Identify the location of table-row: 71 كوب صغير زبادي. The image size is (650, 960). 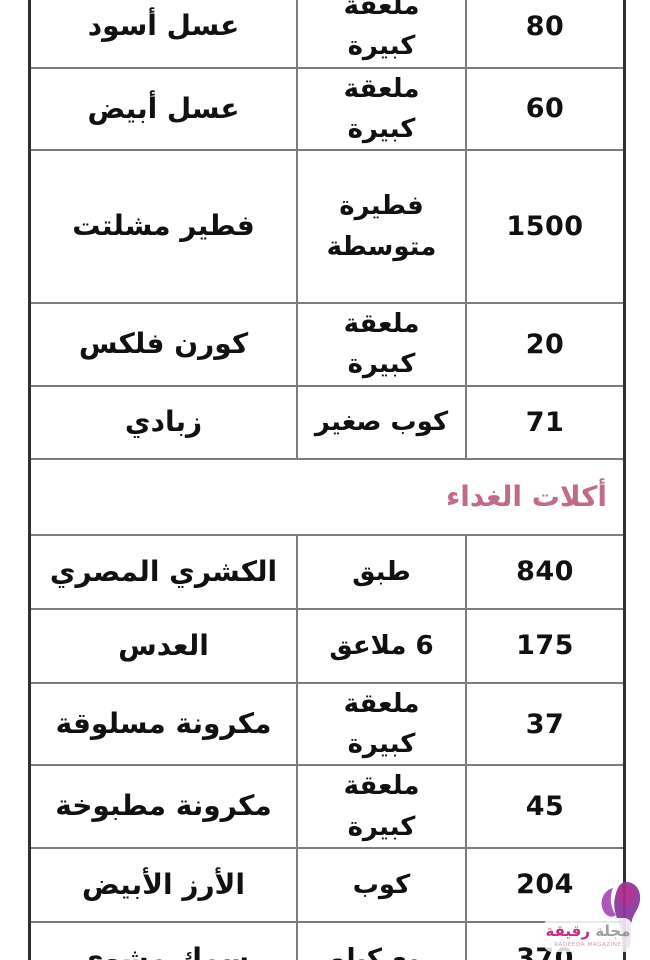
(327, 422).